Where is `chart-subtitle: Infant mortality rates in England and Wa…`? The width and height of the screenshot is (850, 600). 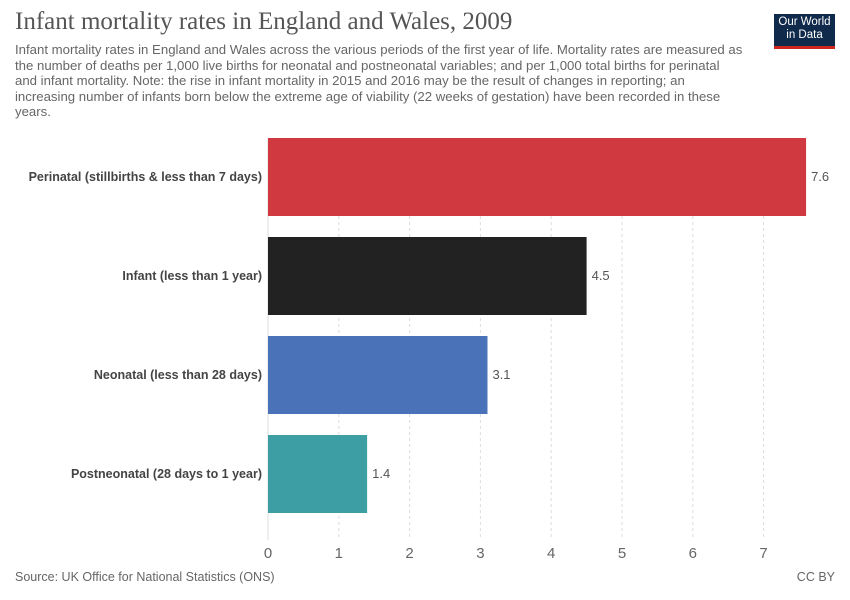 chart-subtitle: Infant mortality rates in England and Wa… is located at coordinates (379, 80).